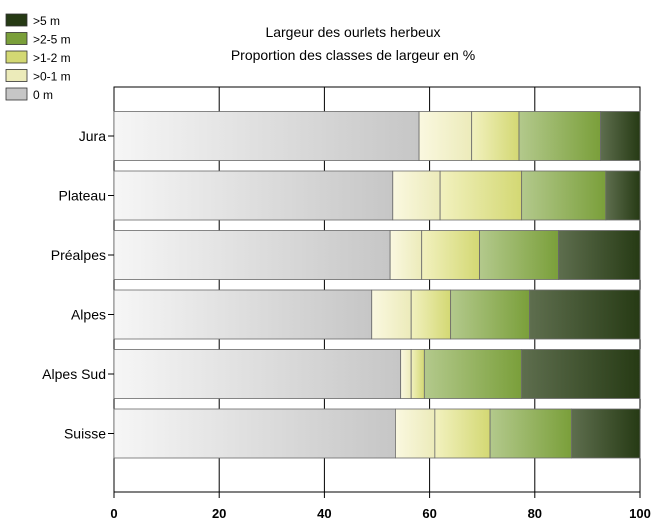  I want to click on category-labels: Jura Plateau Préalpes Alpes Alpes Sud Suisse, so click(78, 285).